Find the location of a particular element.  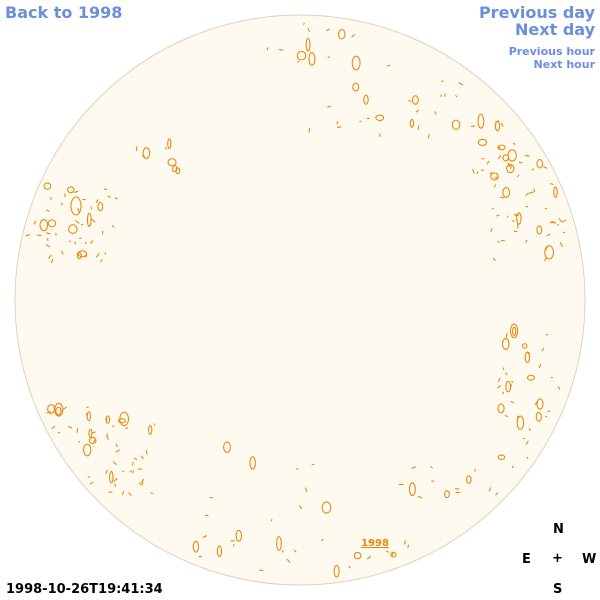

year-link: 1998 is located at coordinates (375, 543).